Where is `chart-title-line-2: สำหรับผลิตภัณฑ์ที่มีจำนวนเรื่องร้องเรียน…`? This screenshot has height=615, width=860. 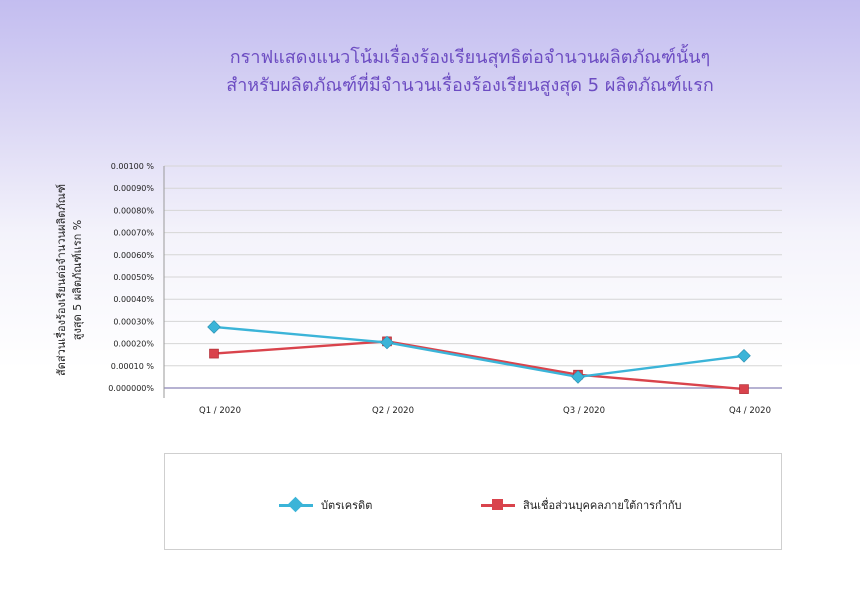
chart-title-line-2: สำหรับผลิตภัณฑ์ที่มีจำนวนเรื่องร้องเรียน… is located at coordinates (470, 85).